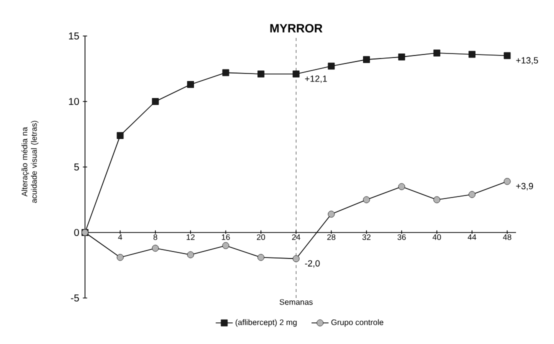 This screenshot has width=554, height=344. Describe the element at coordinates (296, 28) in the screenshot. I see `chart-title: MYRROR` at that location.